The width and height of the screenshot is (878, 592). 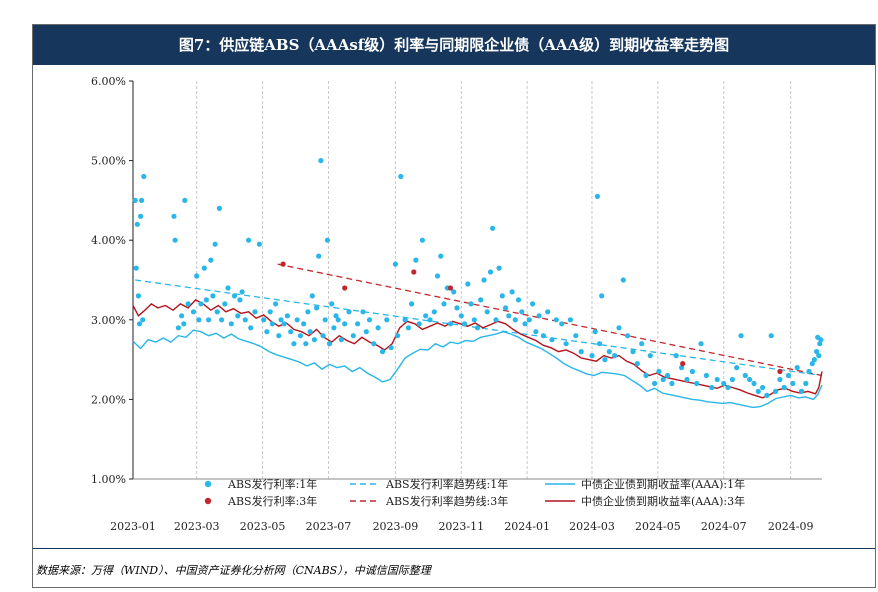 What do you see at coordinates (208, 484) in the screenshot?
I see `legend-marker-abs_1y` at bounding box center [208, 484].